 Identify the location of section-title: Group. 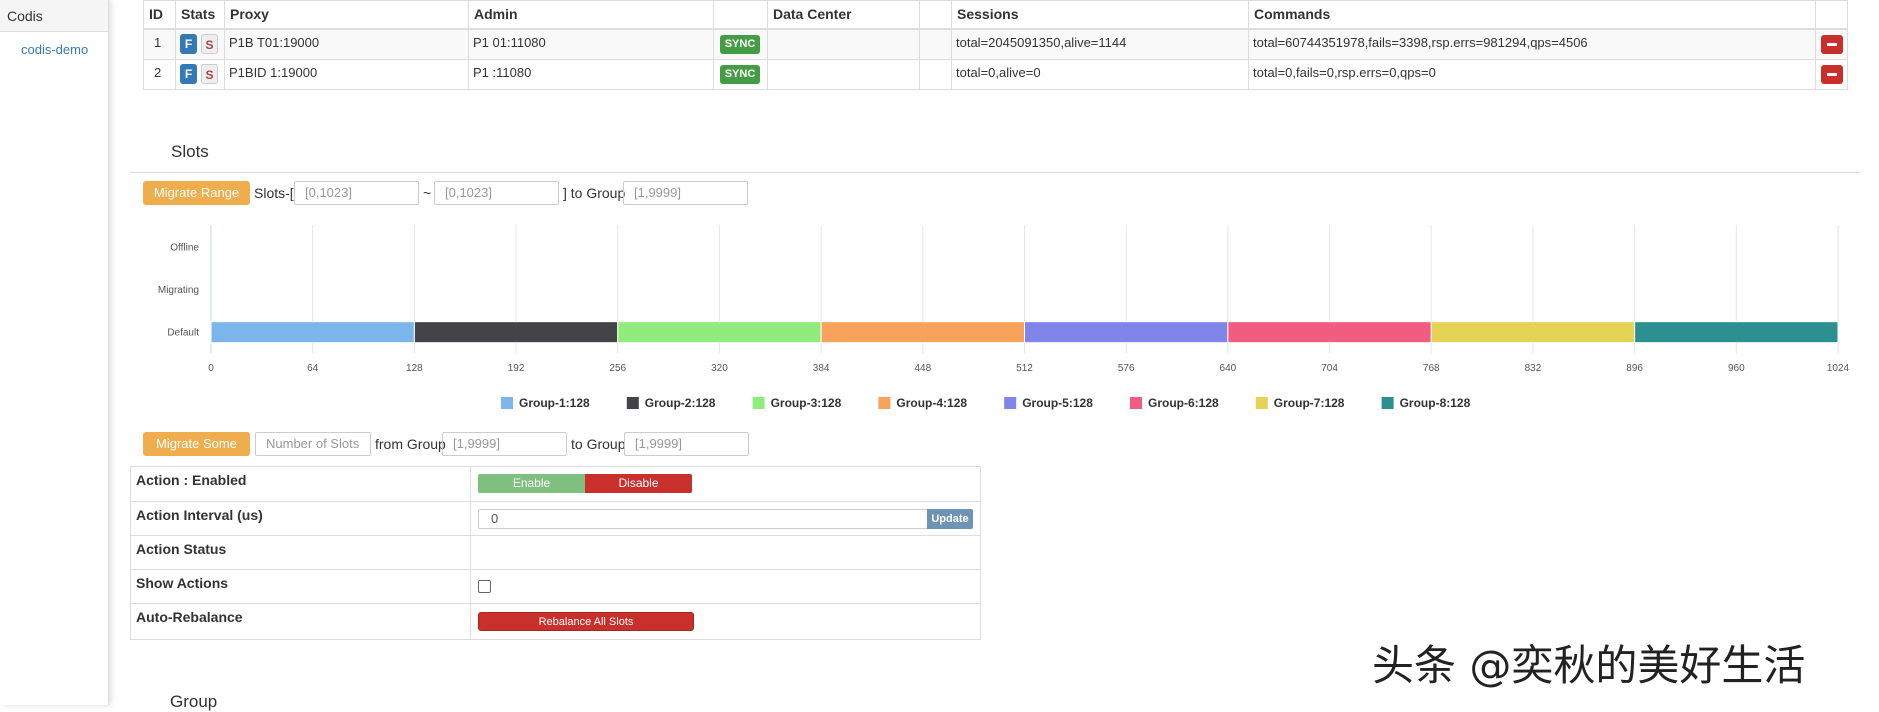
(194, 701).